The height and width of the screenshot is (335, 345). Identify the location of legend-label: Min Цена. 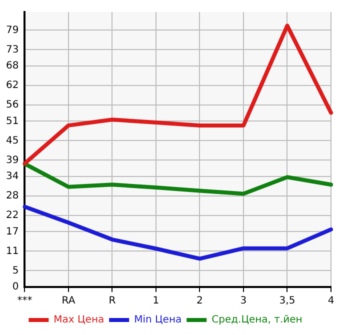
(158, 320).